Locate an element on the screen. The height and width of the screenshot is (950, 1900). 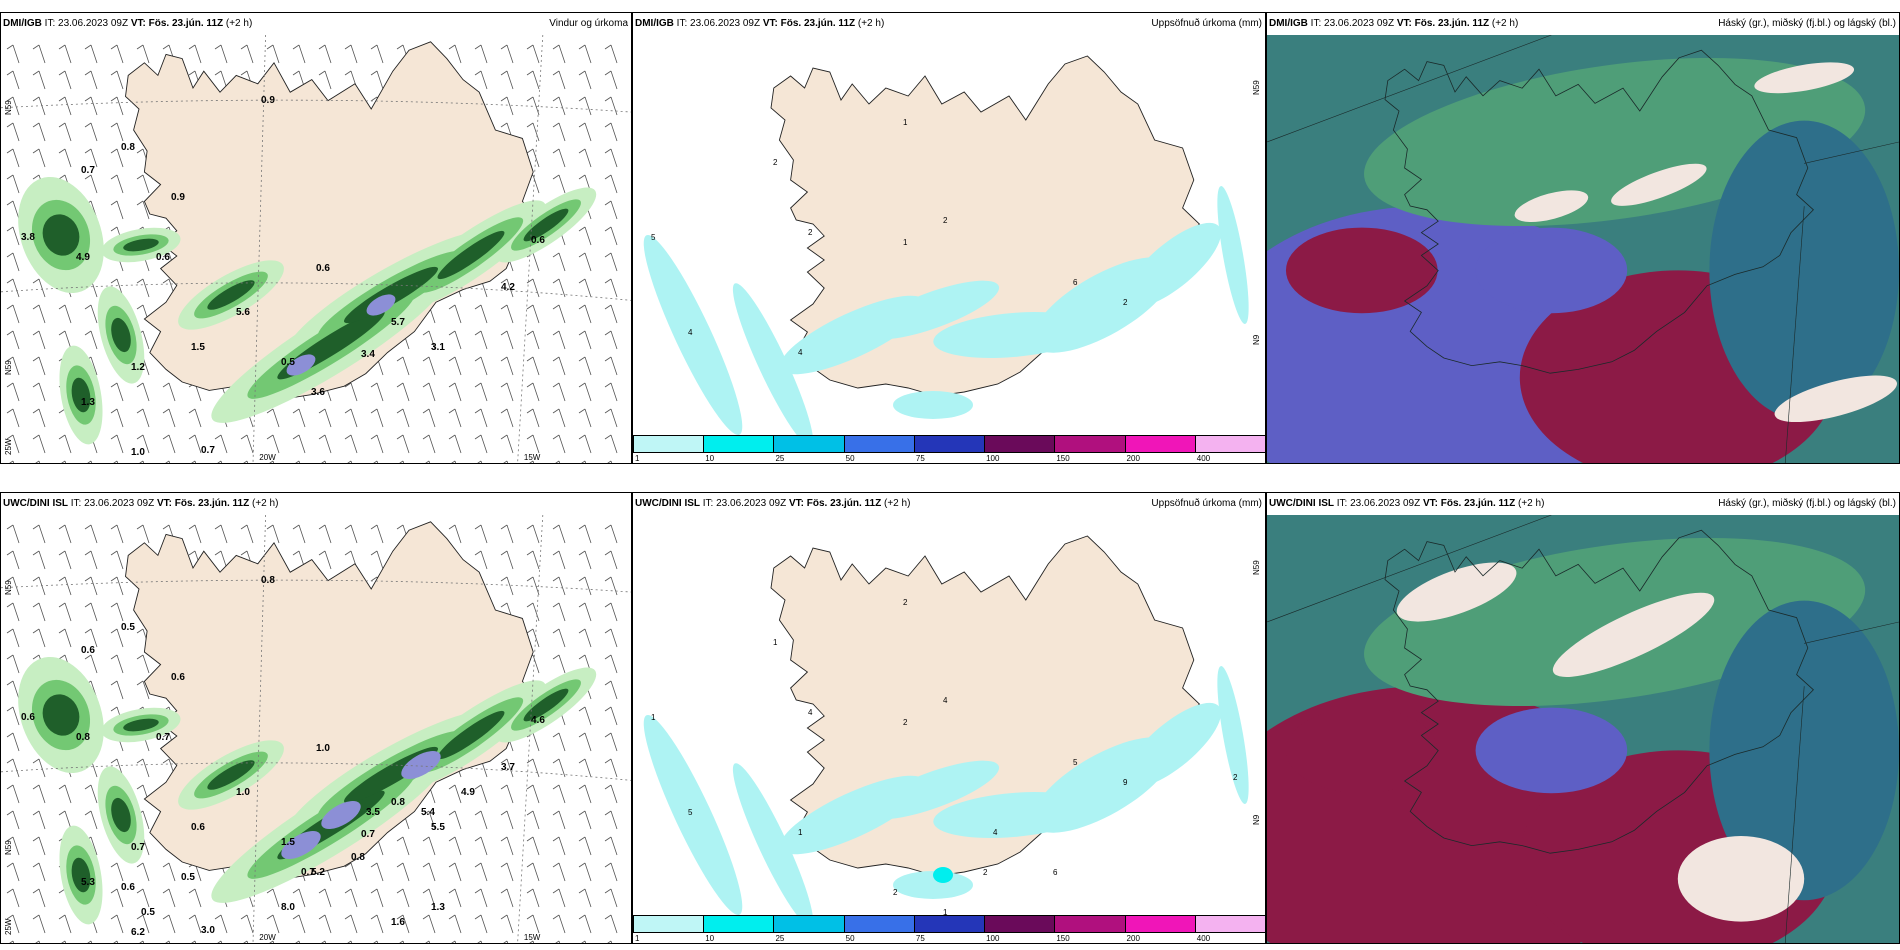
cloud-zone-low is located at coordinates (1361, 750).